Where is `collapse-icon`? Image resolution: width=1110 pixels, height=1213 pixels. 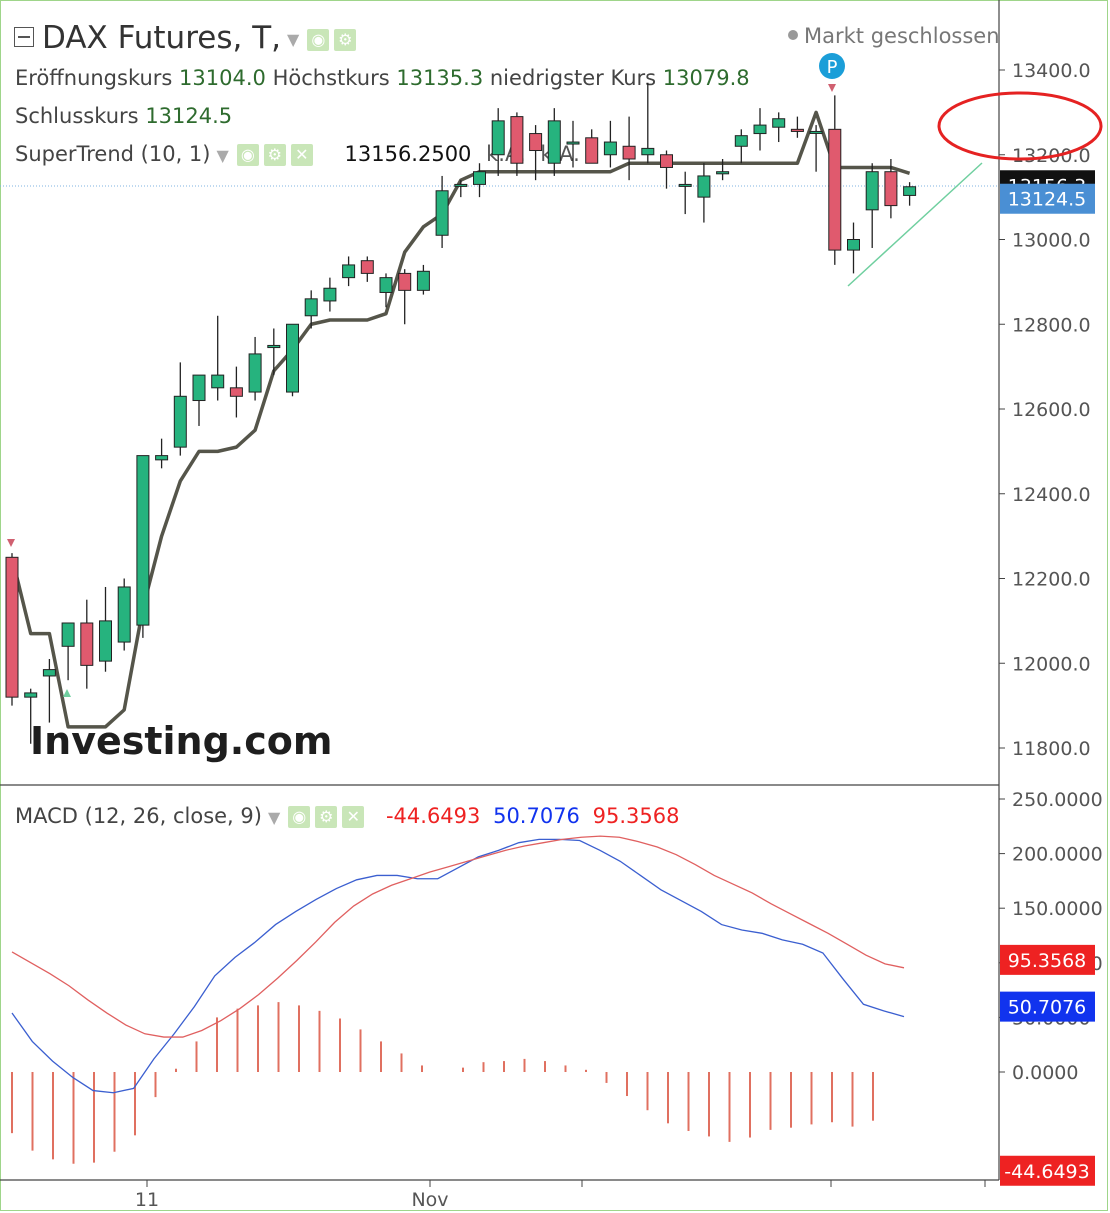 collapse-icon is located at coordinates (24, 36).